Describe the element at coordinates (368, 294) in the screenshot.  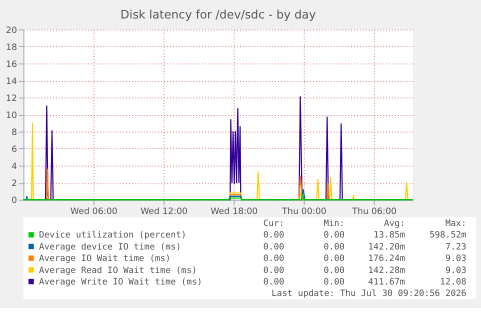
I see `text: Last update: Thu Jul 30 09:20:56 2026` at that location.